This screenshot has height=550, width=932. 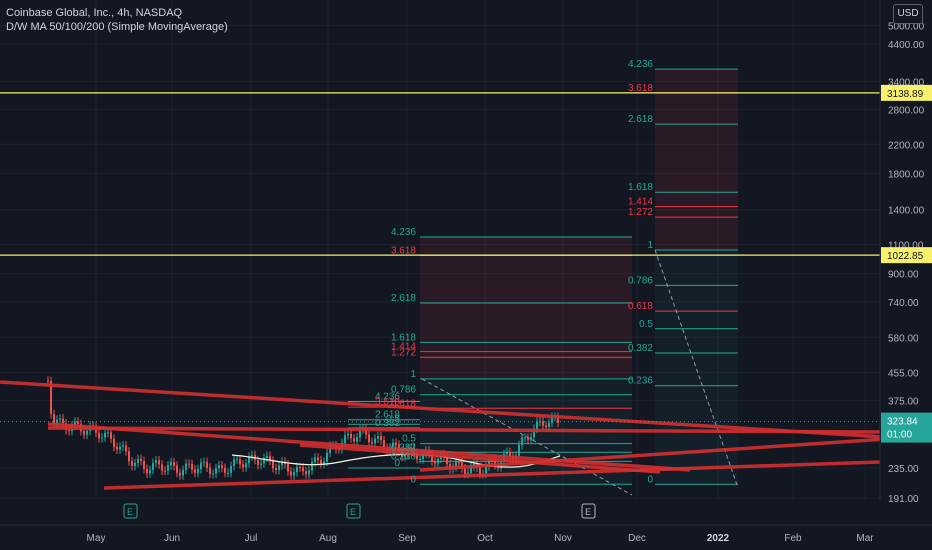 What do you see at coordinates (903, 499) in the screenshot?
I see `price-tick-label: 191.00` at bounding box center [903, 499].